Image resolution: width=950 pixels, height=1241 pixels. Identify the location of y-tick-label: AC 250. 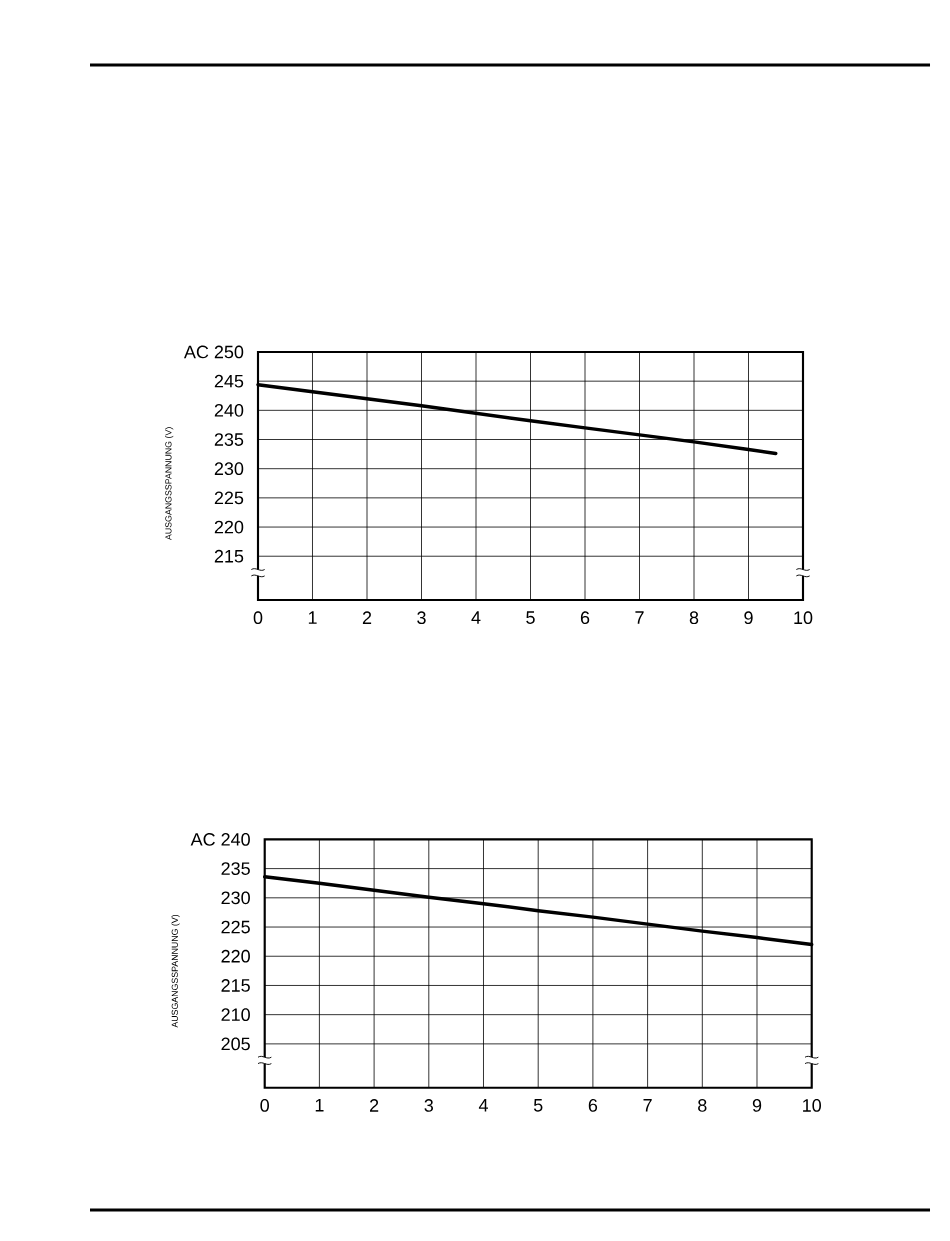
(213, 352).